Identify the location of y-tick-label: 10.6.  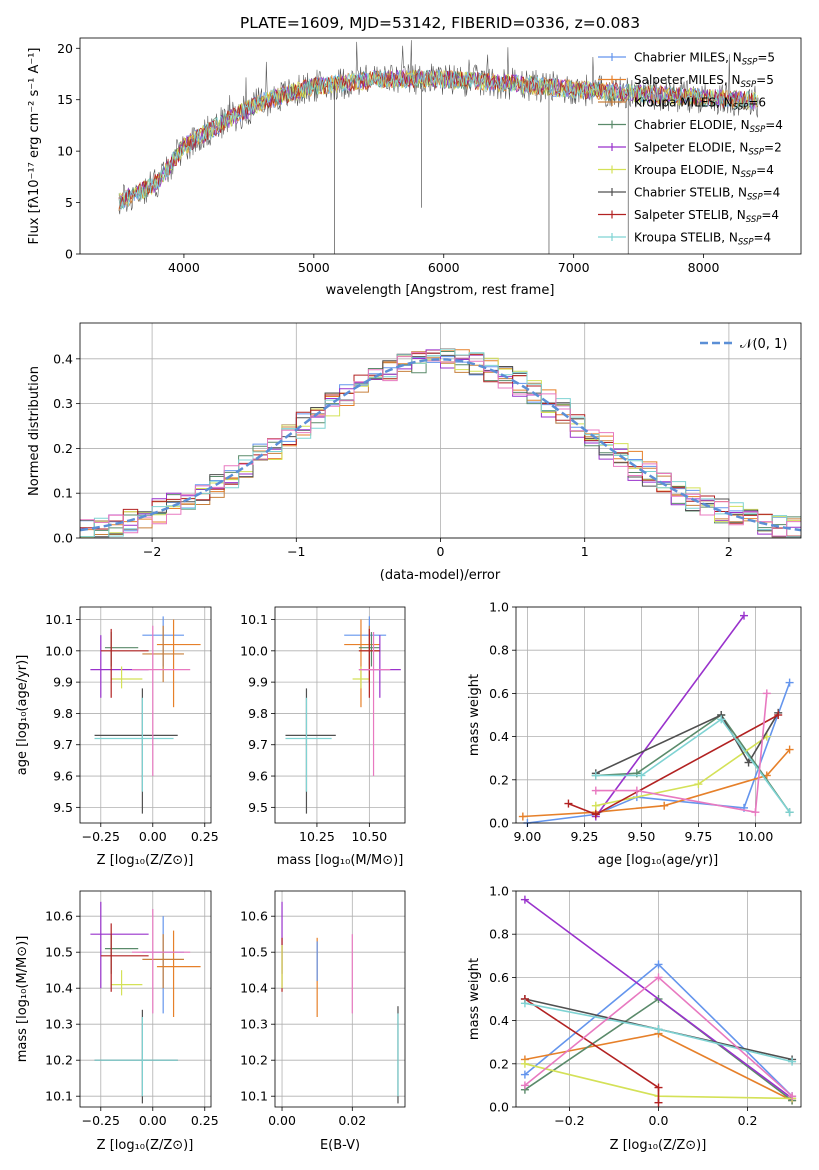
(59, 916).